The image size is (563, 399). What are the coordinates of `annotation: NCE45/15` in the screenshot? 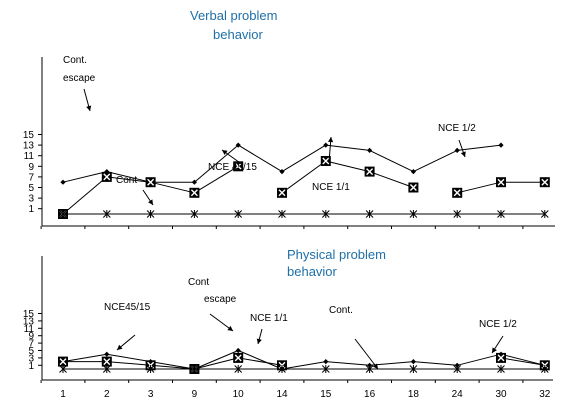 It's located at (127, 326).